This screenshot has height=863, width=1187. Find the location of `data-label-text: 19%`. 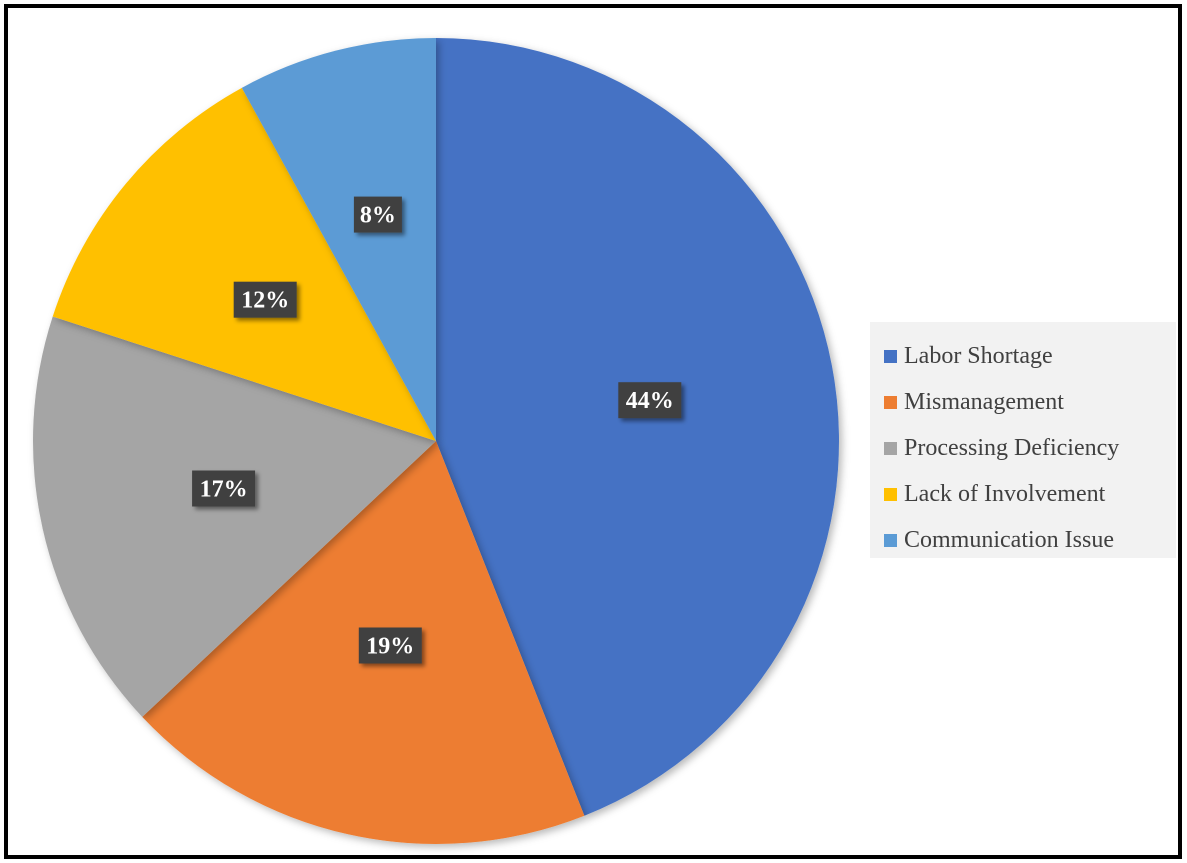

data-label-text: 19% is located at coordinates (390, 647).